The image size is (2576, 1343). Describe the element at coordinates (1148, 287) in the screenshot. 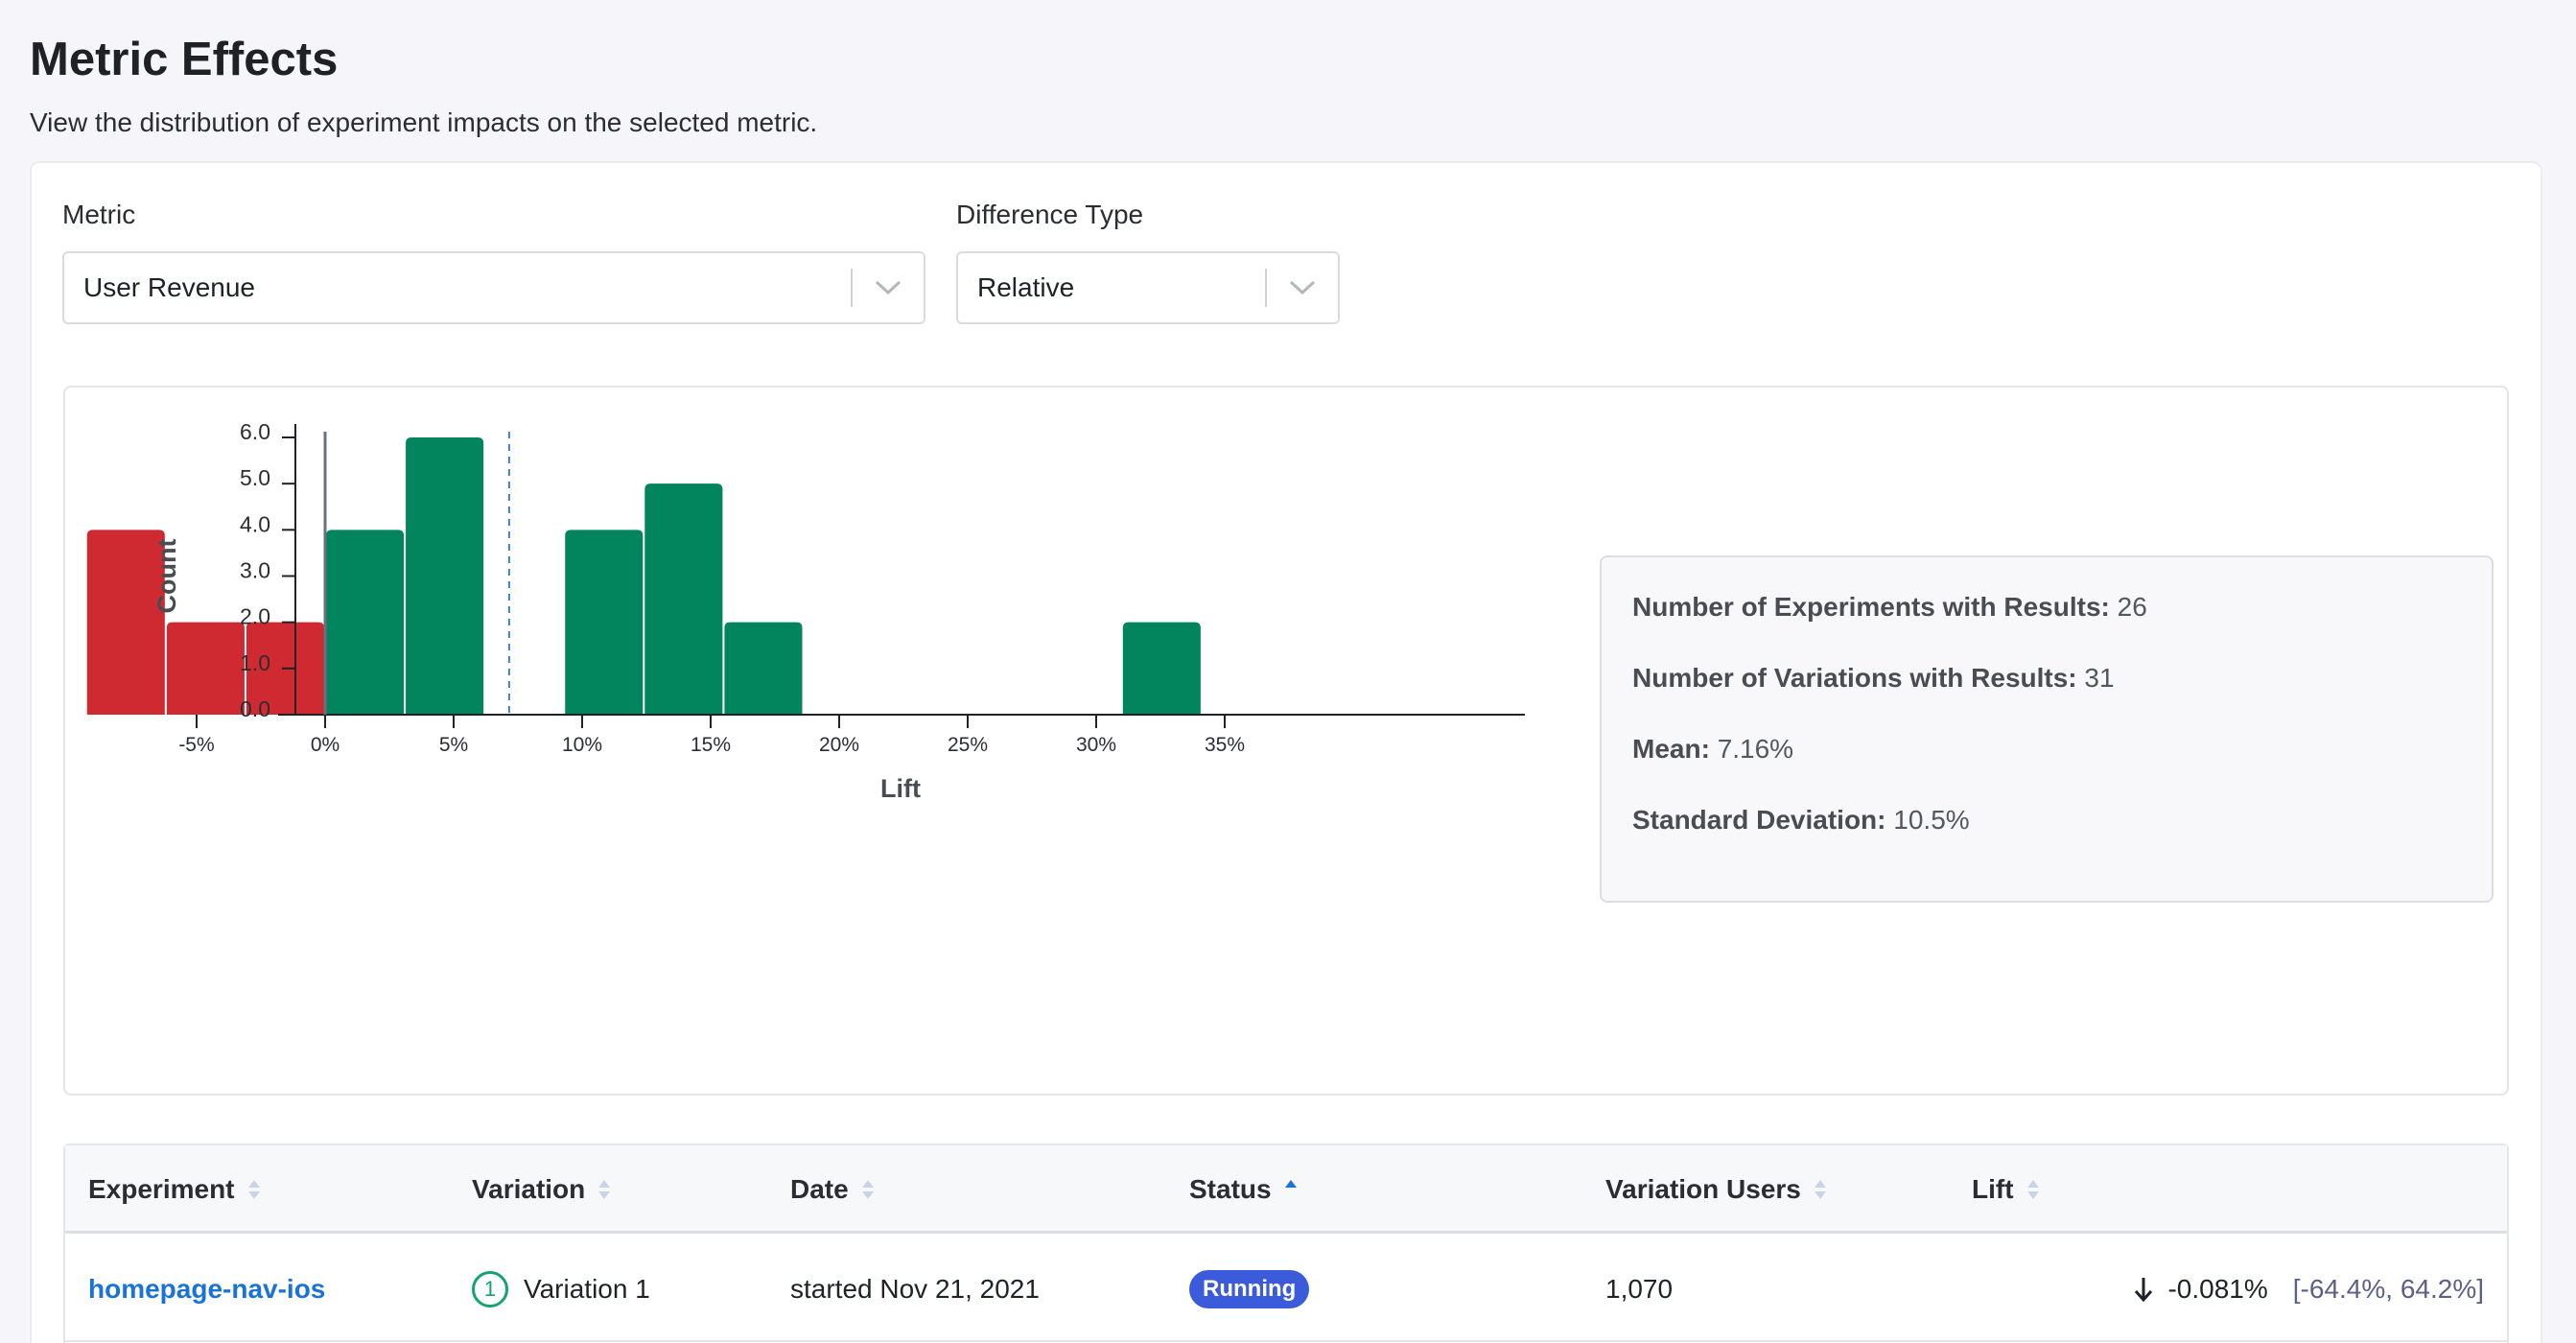

I see `difference-type-select: Relative` at that location.